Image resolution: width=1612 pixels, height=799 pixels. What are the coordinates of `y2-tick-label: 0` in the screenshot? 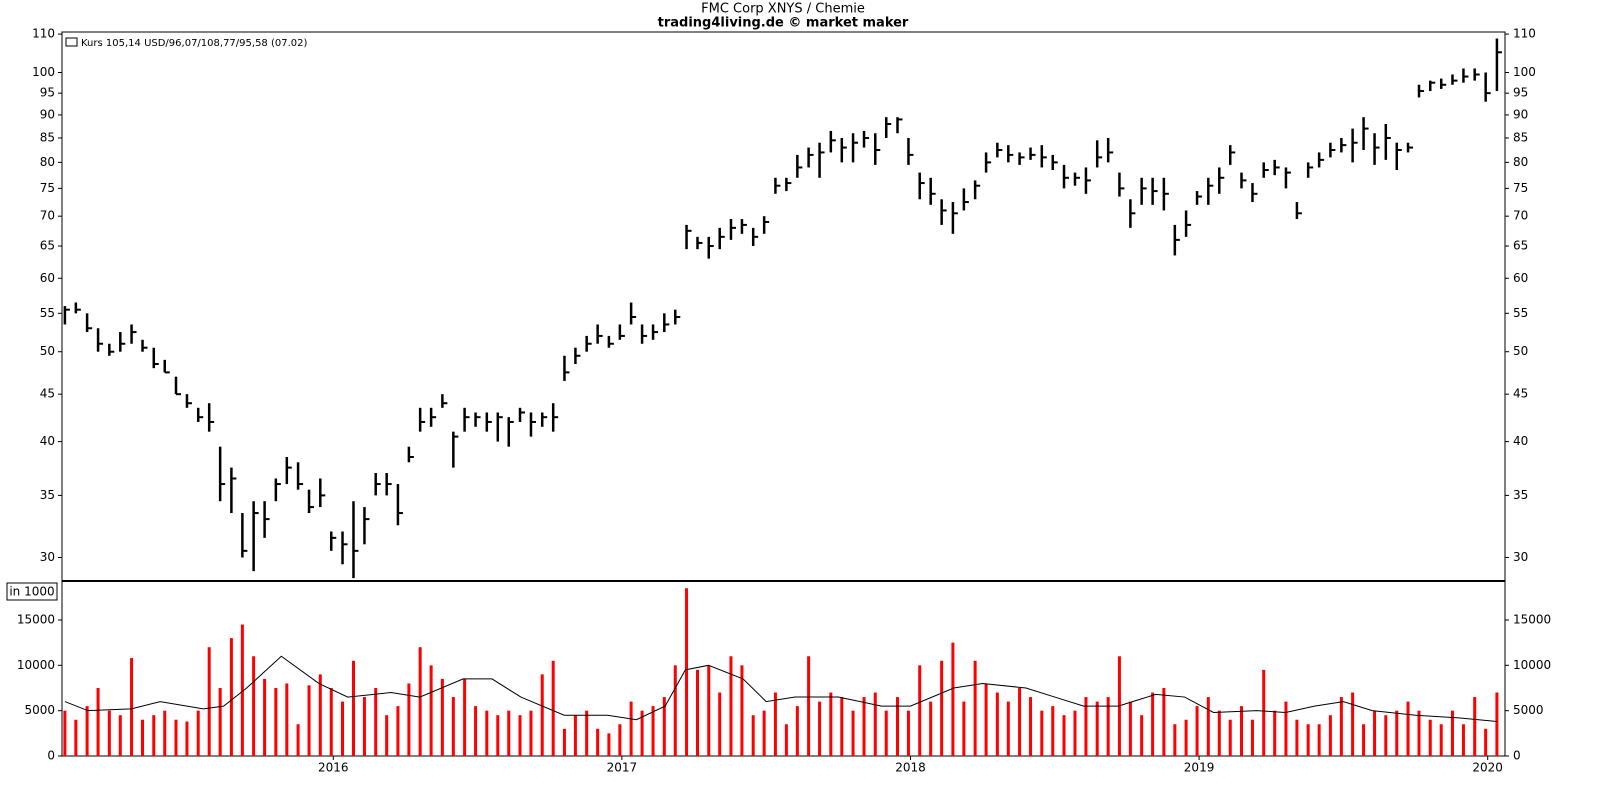 It's located at (1517, 756).